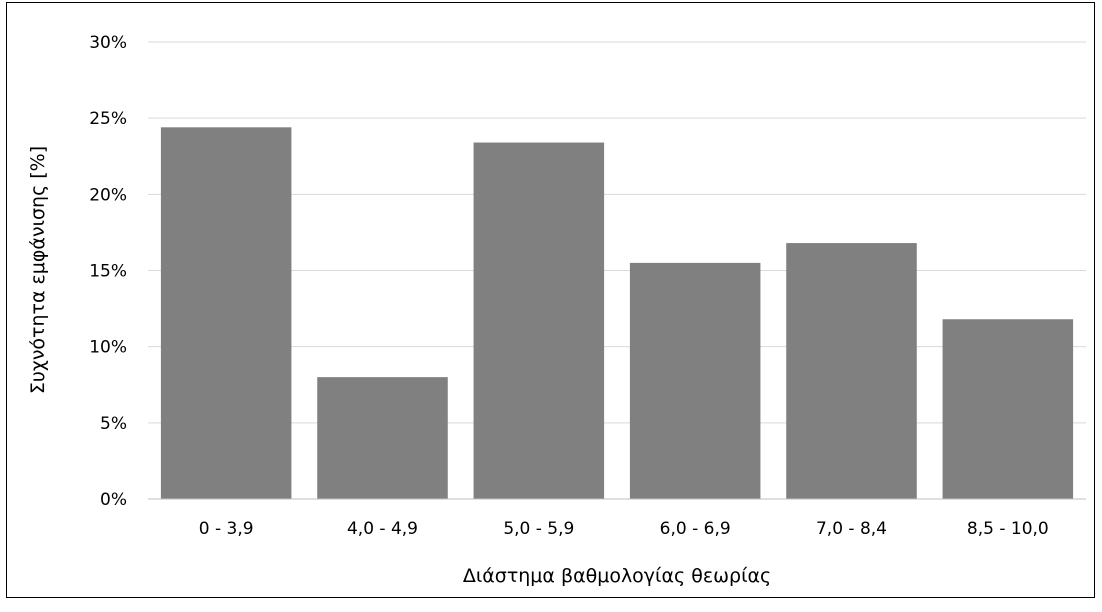 This screenshot has height=612, width=1102. I want to click on y-tick-label: 0%, so click(113, 500).